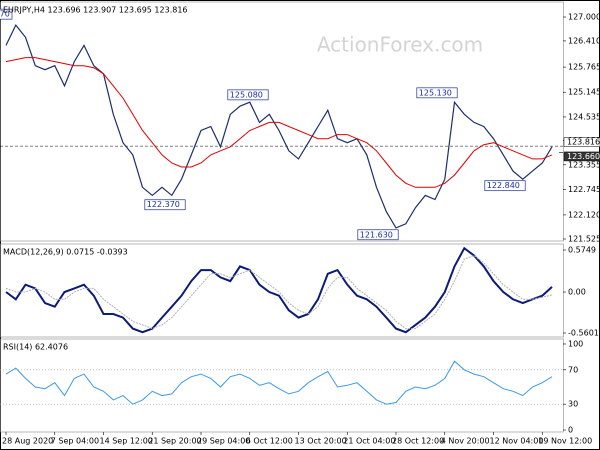 The image size is (600, 450). Describe the element at coordinates (517, 441) in the screenshot. I see `x-tick-label: 12 Nov 04:00` at that location.